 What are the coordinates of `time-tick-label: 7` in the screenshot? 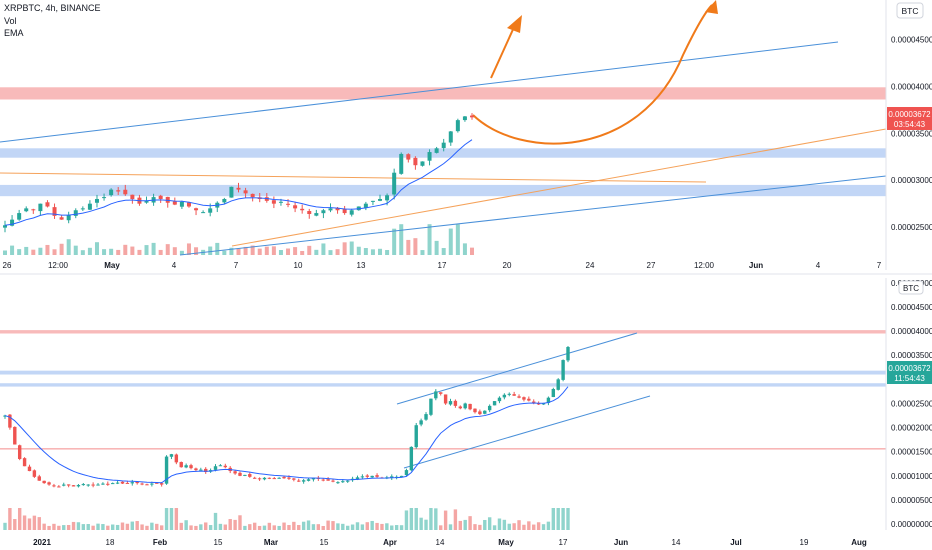 It's located at (236, 265).